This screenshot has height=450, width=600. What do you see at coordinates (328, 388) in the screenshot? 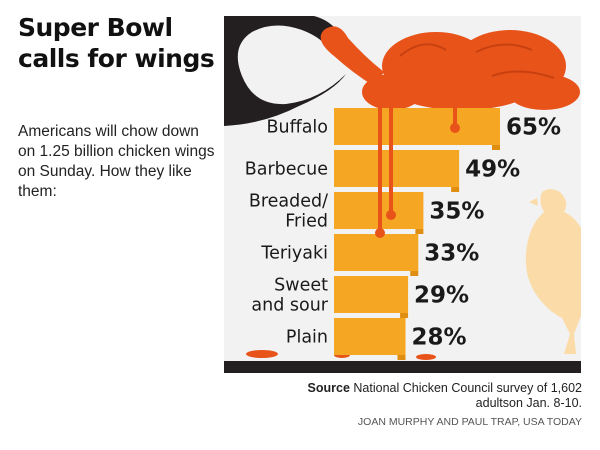
I see `source-label: Source` at bounding box center [328, 388].